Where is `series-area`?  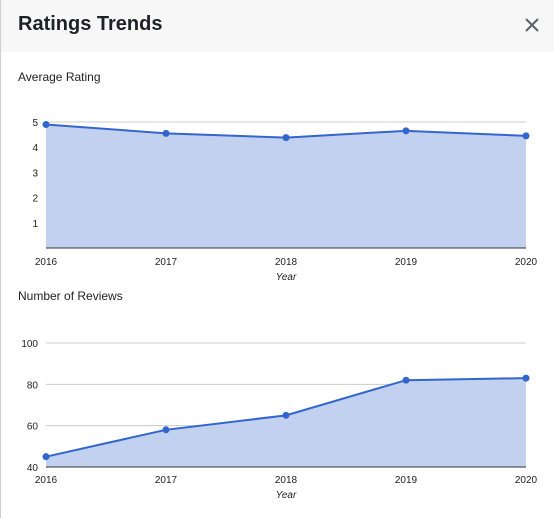 series-area is located at coordinates (286, 422).